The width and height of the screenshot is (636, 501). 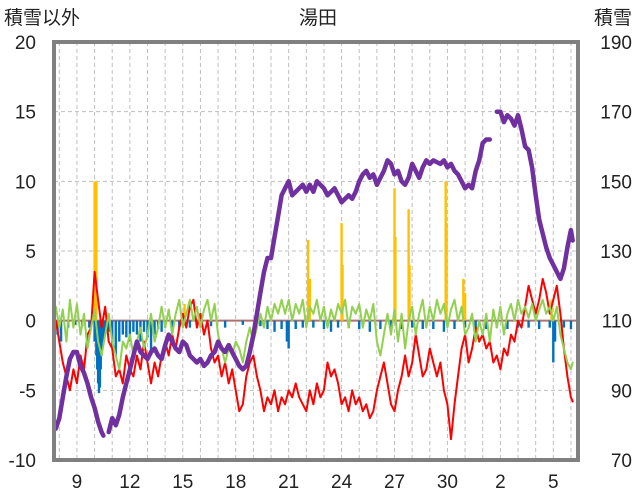 What do you see at coordinates (617, 322) in the screenshot?
I see `right-tick-label: 110` at bounding box center [617, 322].